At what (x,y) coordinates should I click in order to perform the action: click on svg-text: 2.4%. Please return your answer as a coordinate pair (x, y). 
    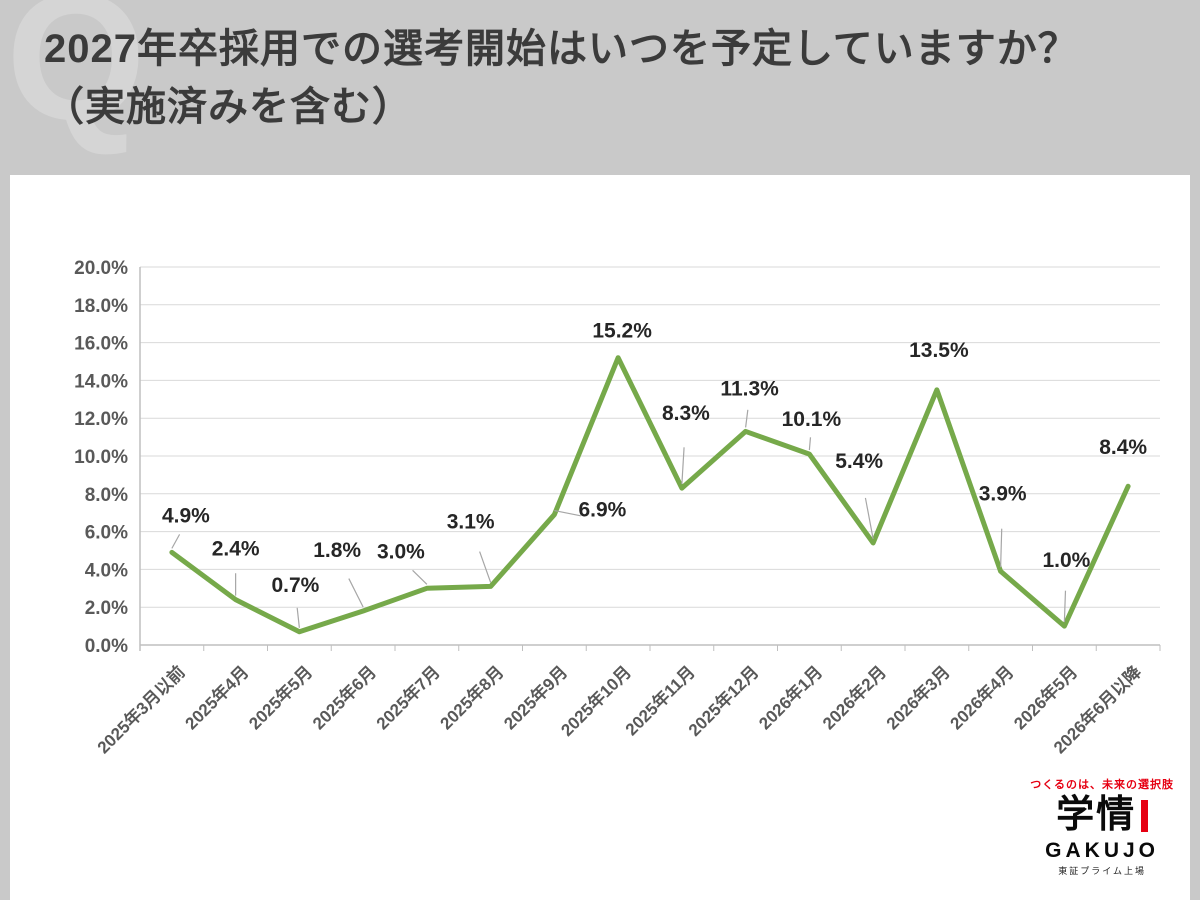
    Looking at the image, I should click on (236, 549).